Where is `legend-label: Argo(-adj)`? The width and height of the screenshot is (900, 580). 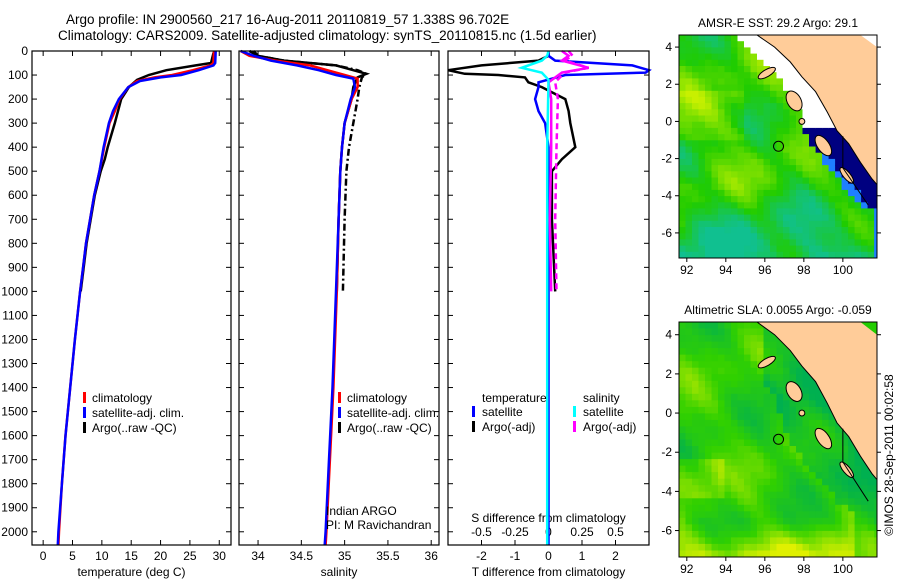 legend-label: Argo(-adj) is located at coordinates (609, 427).